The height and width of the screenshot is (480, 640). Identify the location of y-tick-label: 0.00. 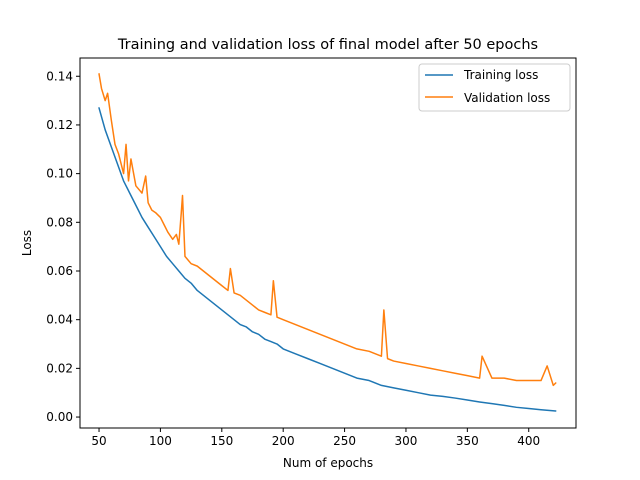
(59, 417).